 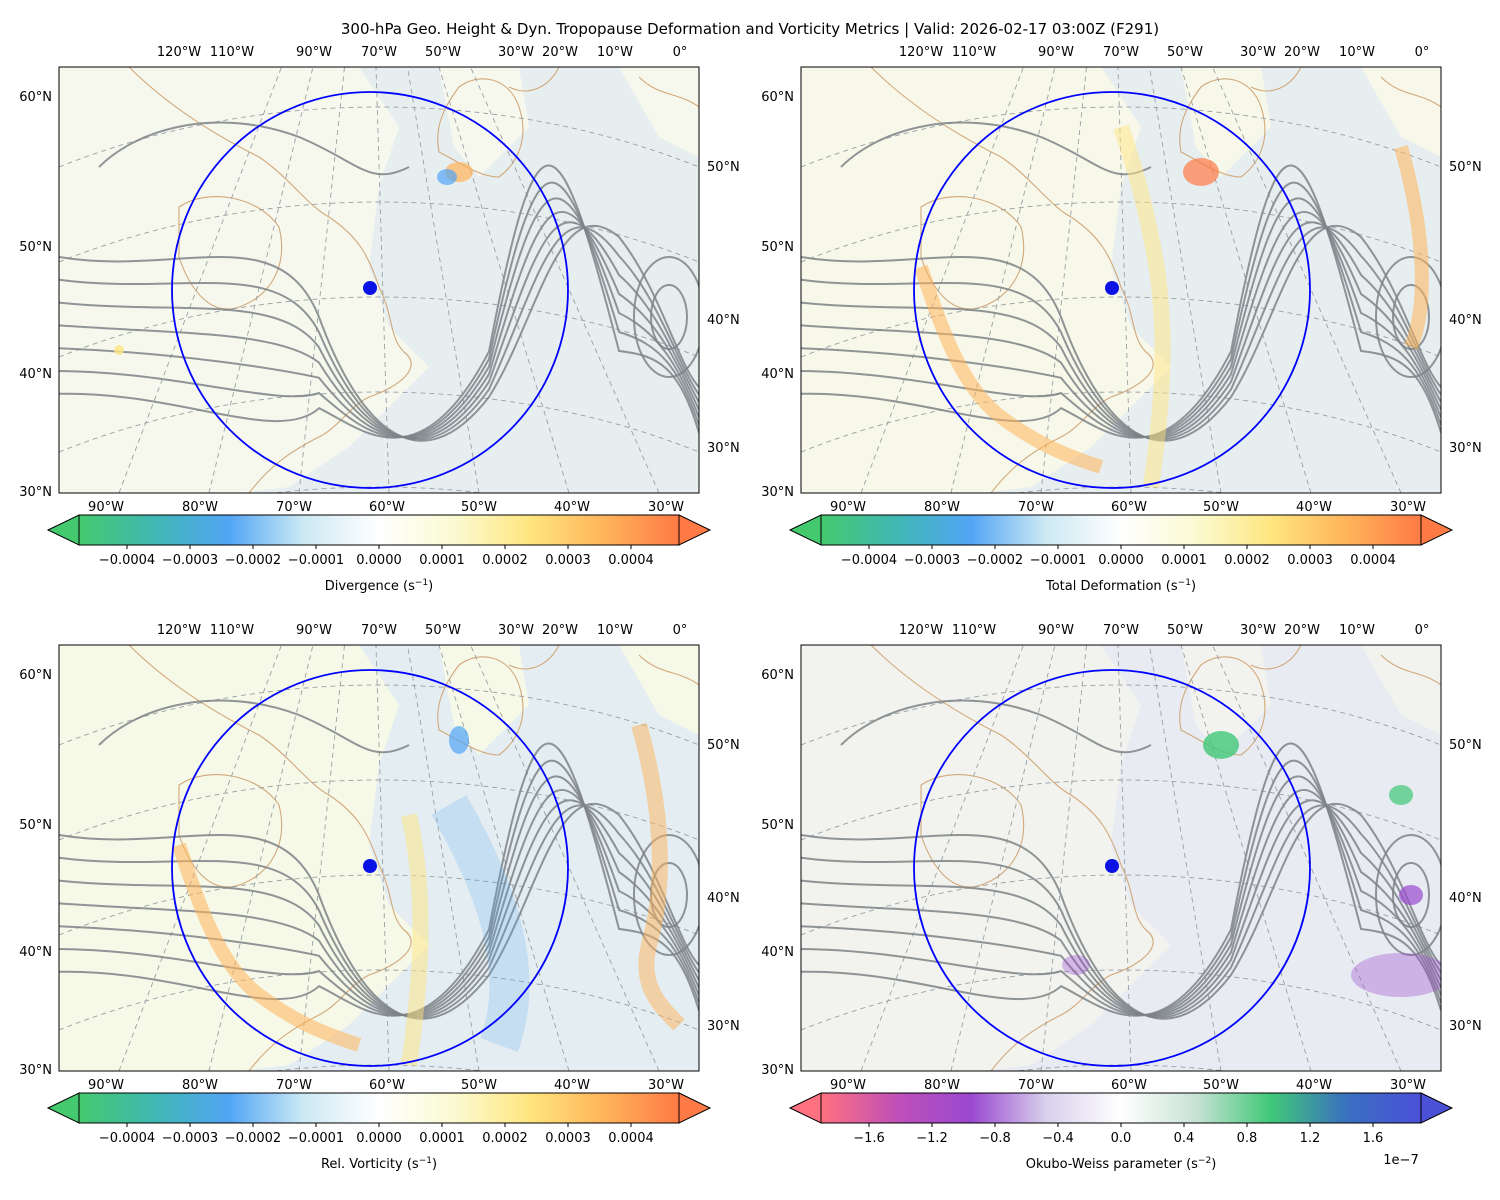 I want to click on vorticity-band, so click(x=267, y=947).